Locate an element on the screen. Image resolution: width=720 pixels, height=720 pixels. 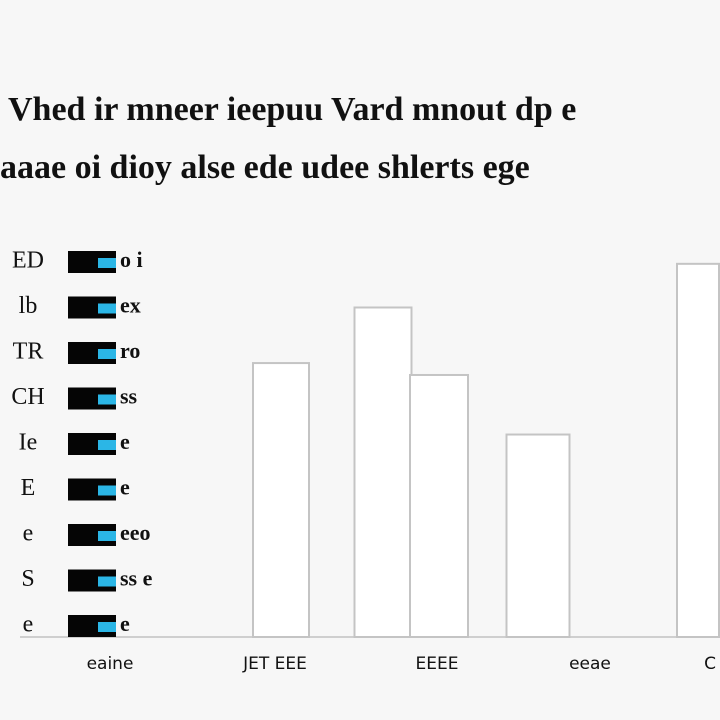
legend-icon: E is located at coordinates (28, 488).